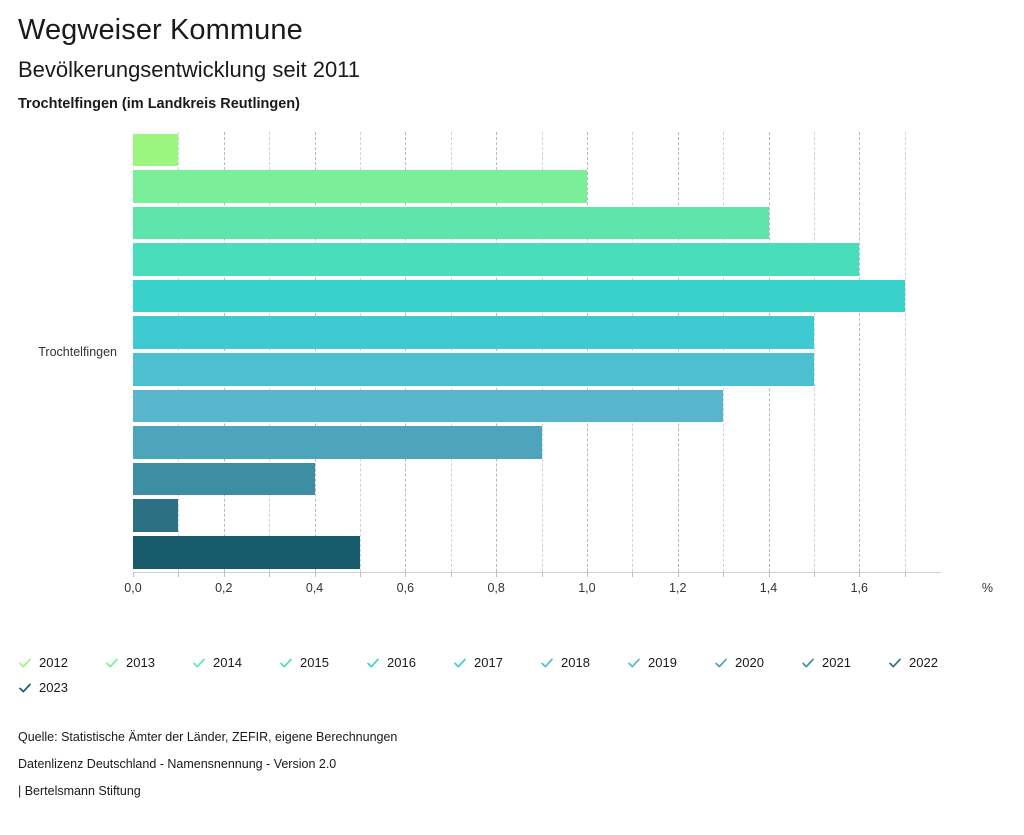 Image resolution: width=1024 pixels, height=835 pixels. Describe the element at coordinates (587, 587) in the screenshot. I see `x-axis-tick-label: 1,0` at that location.